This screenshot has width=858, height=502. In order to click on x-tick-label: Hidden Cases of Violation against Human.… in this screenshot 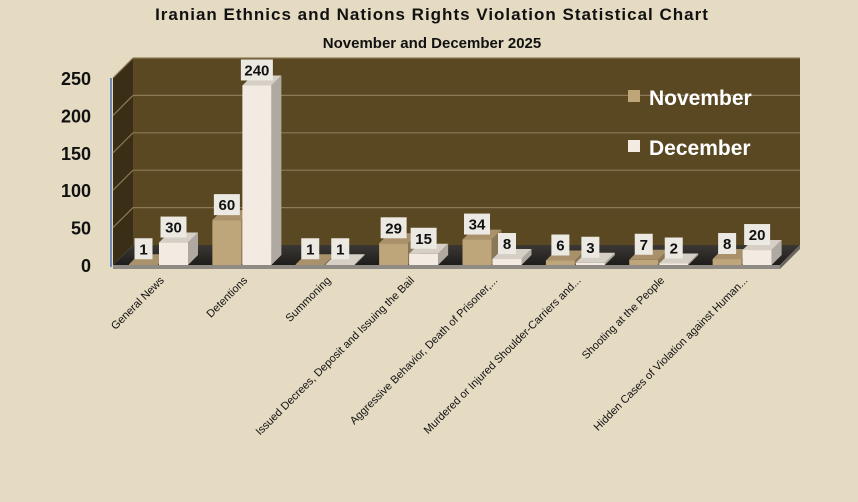, I will do `click(671, 354)`.